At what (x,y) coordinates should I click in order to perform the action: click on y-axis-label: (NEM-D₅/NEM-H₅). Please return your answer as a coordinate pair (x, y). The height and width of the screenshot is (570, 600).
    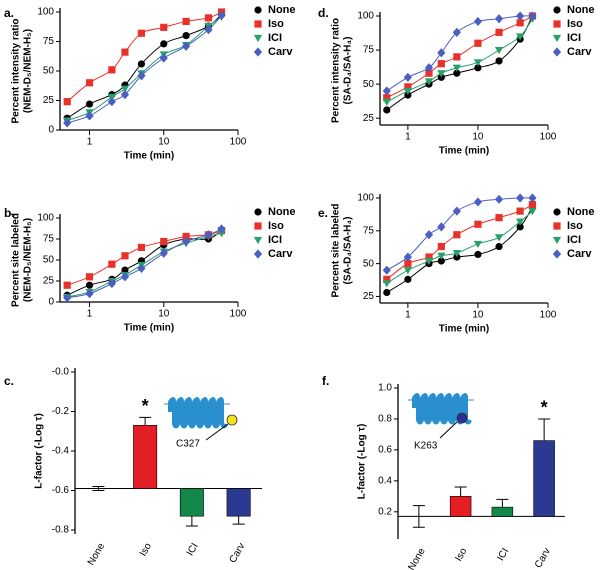
    Looking at the image, I should click on (28, 71).